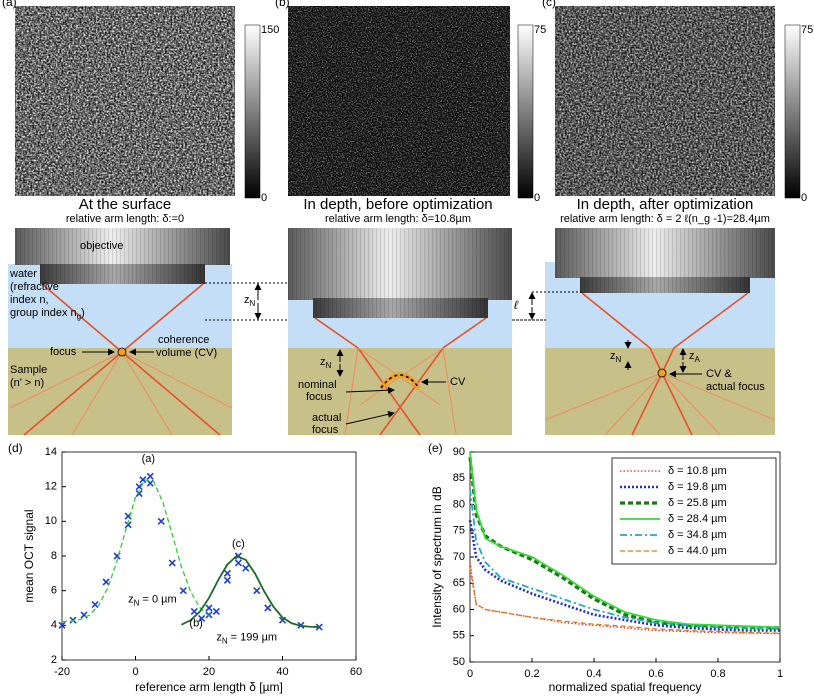 The image size is (814, 696). Describe the element at coordinates (780, 674) in the screenshot. I see `x-tick-label: 1` at that location.